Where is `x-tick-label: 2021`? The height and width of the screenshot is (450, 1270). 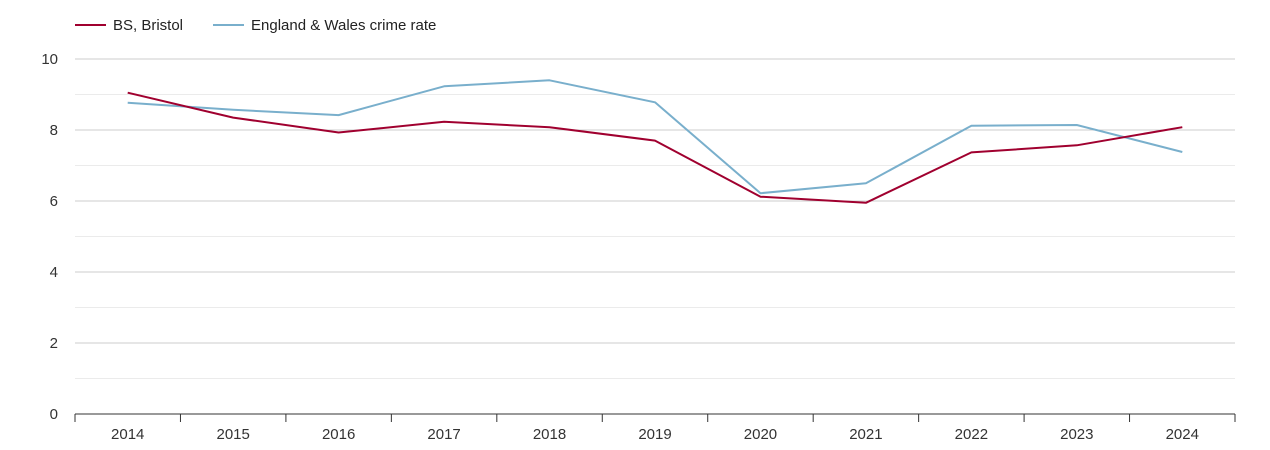
x-tick-label: 2021 is located at coordinates (865, 434).